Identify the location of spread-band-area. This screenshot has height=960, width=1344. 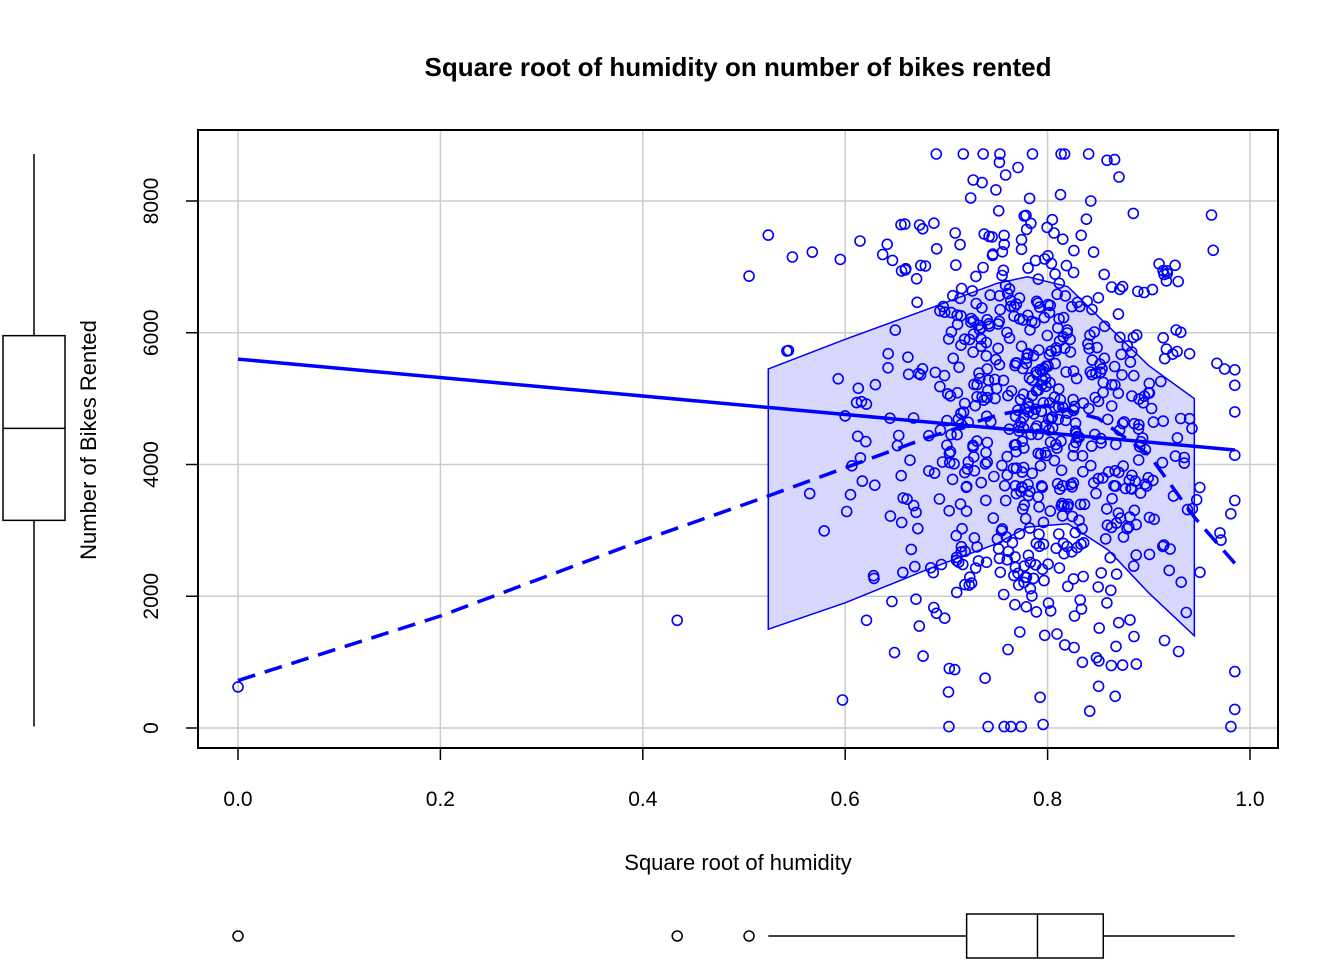
(981, 456).